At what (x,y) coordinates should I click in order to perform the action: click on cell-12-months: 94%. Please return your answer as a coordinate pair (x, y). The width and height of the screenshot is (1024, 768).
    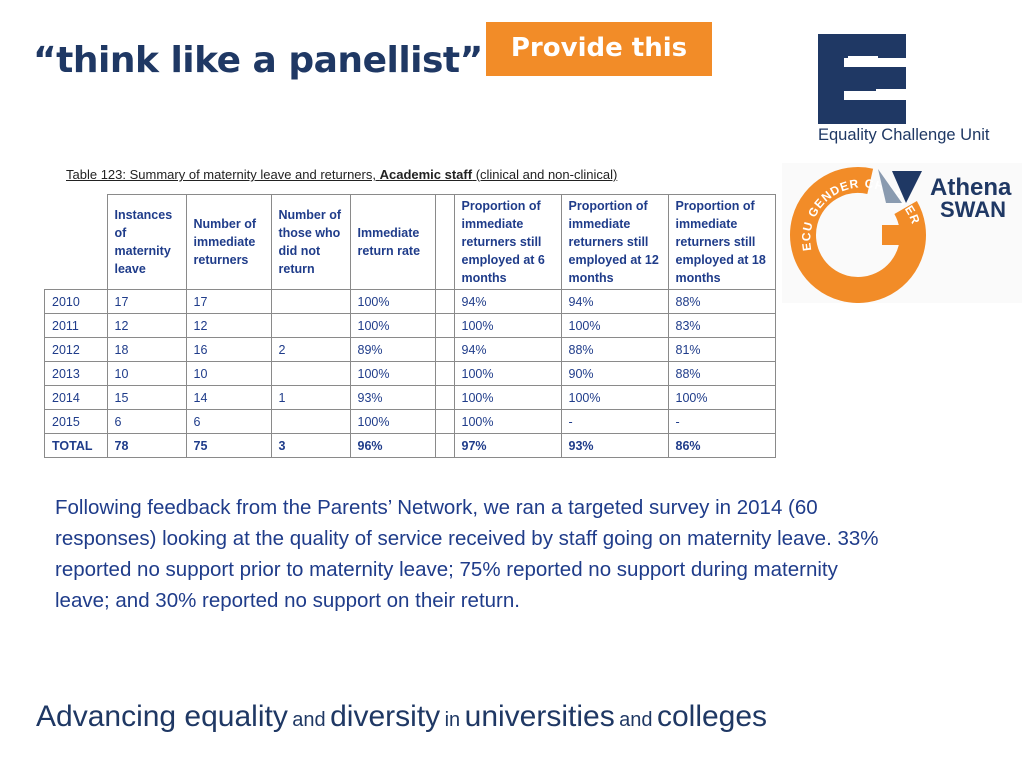
    Looking at the image, I should click on (614, 301).